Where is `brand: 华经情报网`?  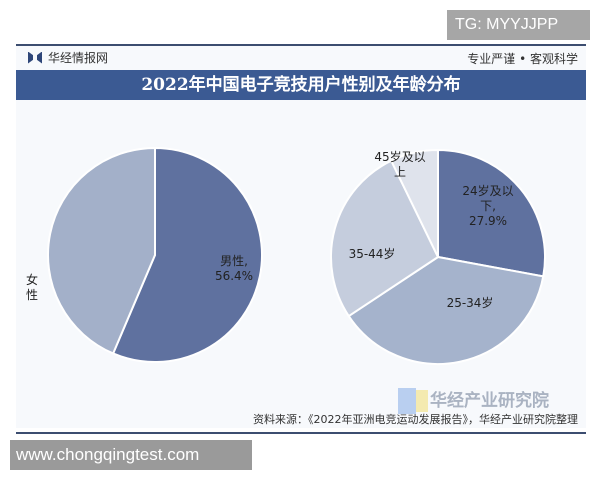
brand: 华经情报网 is located at coordinates (68, 57).